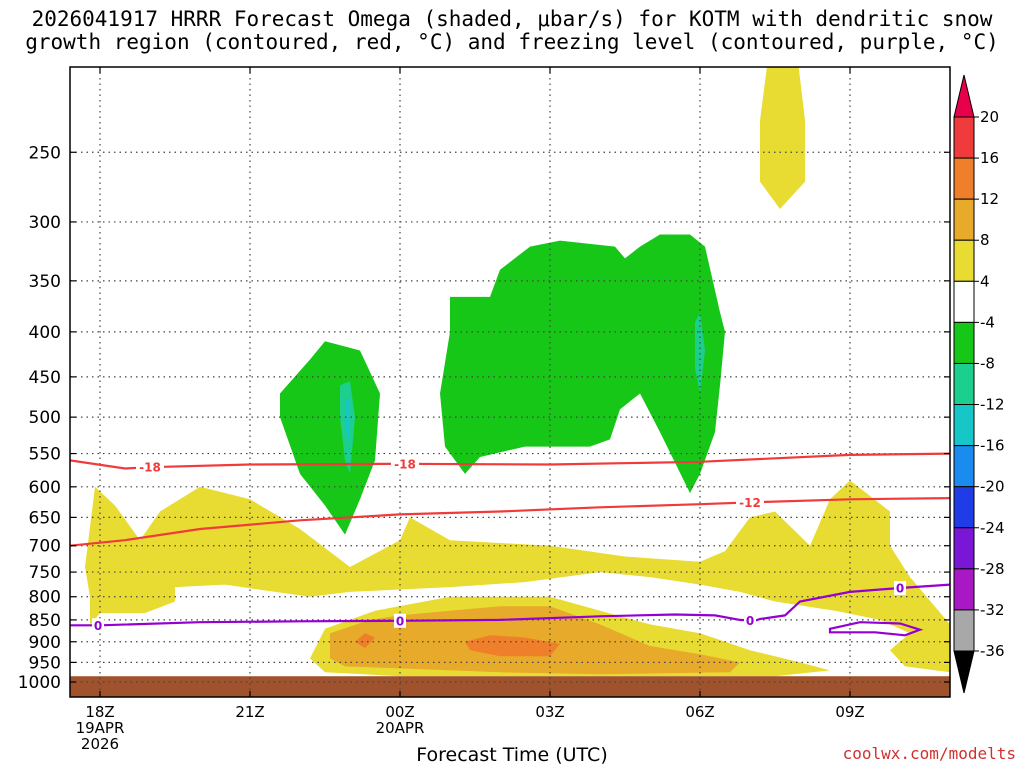 The width and height of the screenshot is (1024, 768). Describe the element at coordinates (549, 712) in the screenshot. I see `x-tick-label-9-0: 03Z` at that location.